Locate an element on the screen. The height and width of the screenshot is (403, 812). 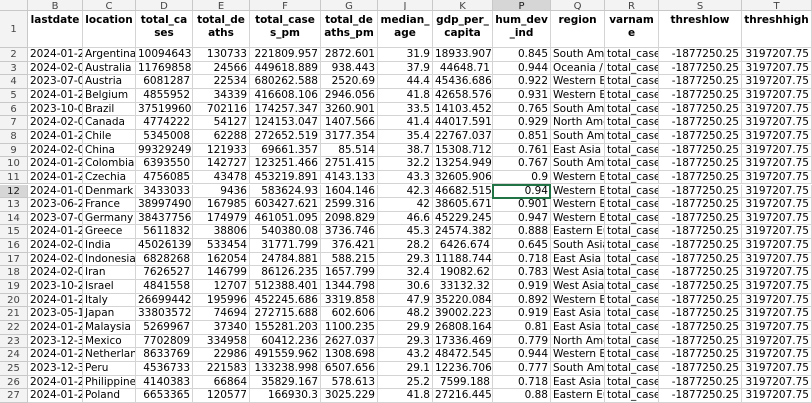
column-letter: E is located at coordinates (221, 5).